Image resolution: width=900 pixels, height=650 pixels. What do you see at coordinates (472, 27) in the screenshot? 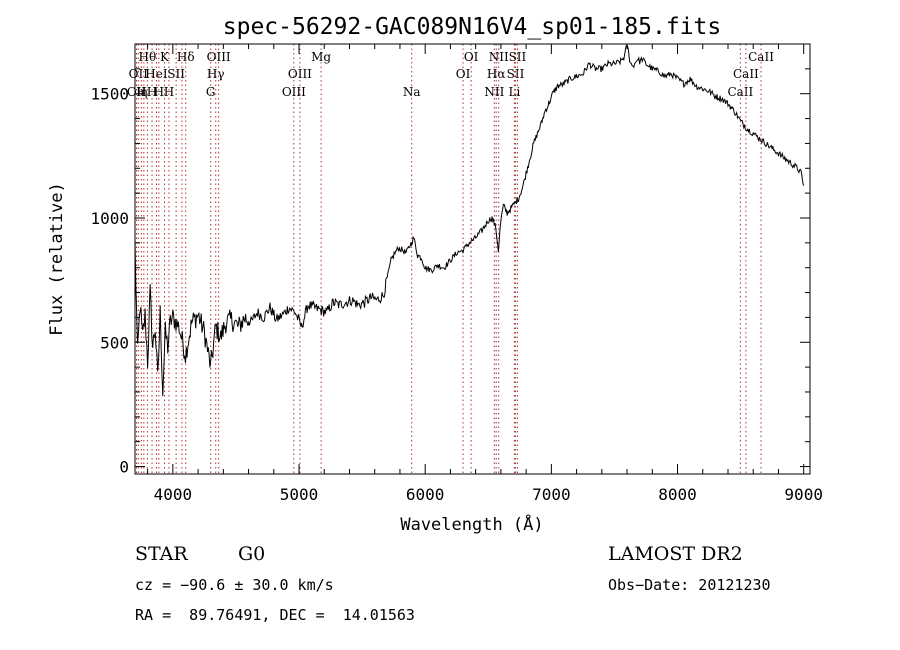
I see `chart-title: spec-56292-GAC089N16V4_sp01-185.fits` at bounding box center [472, 27].